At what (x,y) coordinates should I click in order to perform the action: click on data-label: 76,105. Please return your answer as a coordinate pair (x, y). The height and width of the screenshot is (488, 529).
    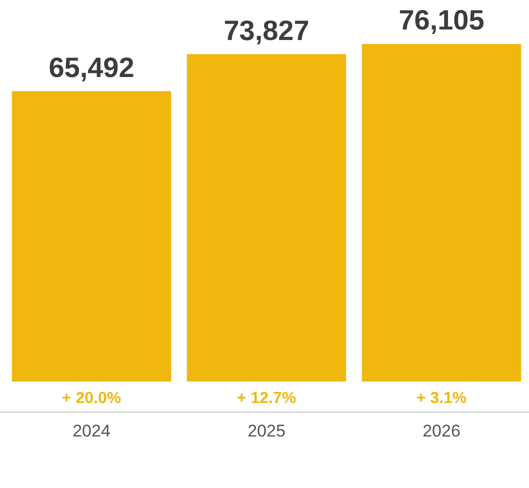
    Looking at the image, I should click on (441, 20).